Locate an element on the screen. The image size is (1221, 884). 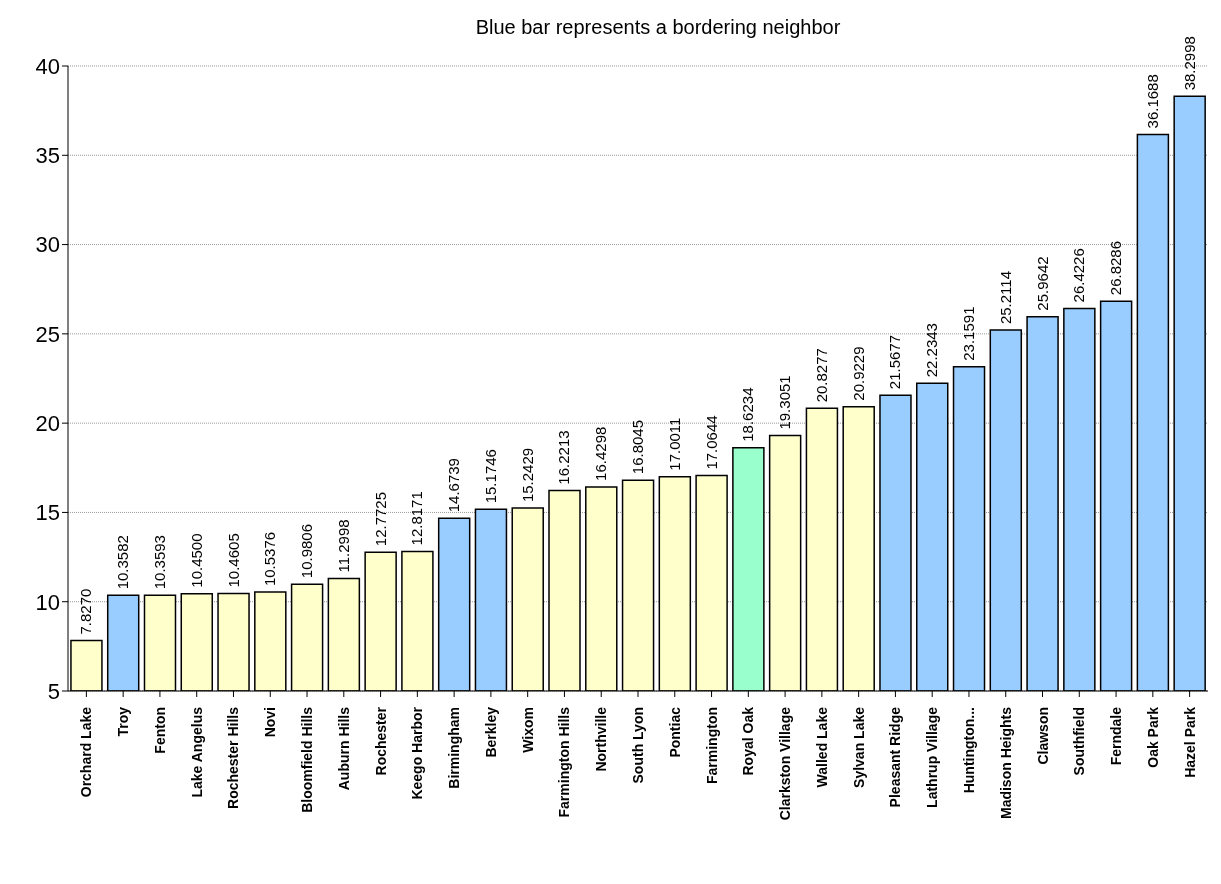
data-label: 15.2429 is located at coordinates (527, 475).